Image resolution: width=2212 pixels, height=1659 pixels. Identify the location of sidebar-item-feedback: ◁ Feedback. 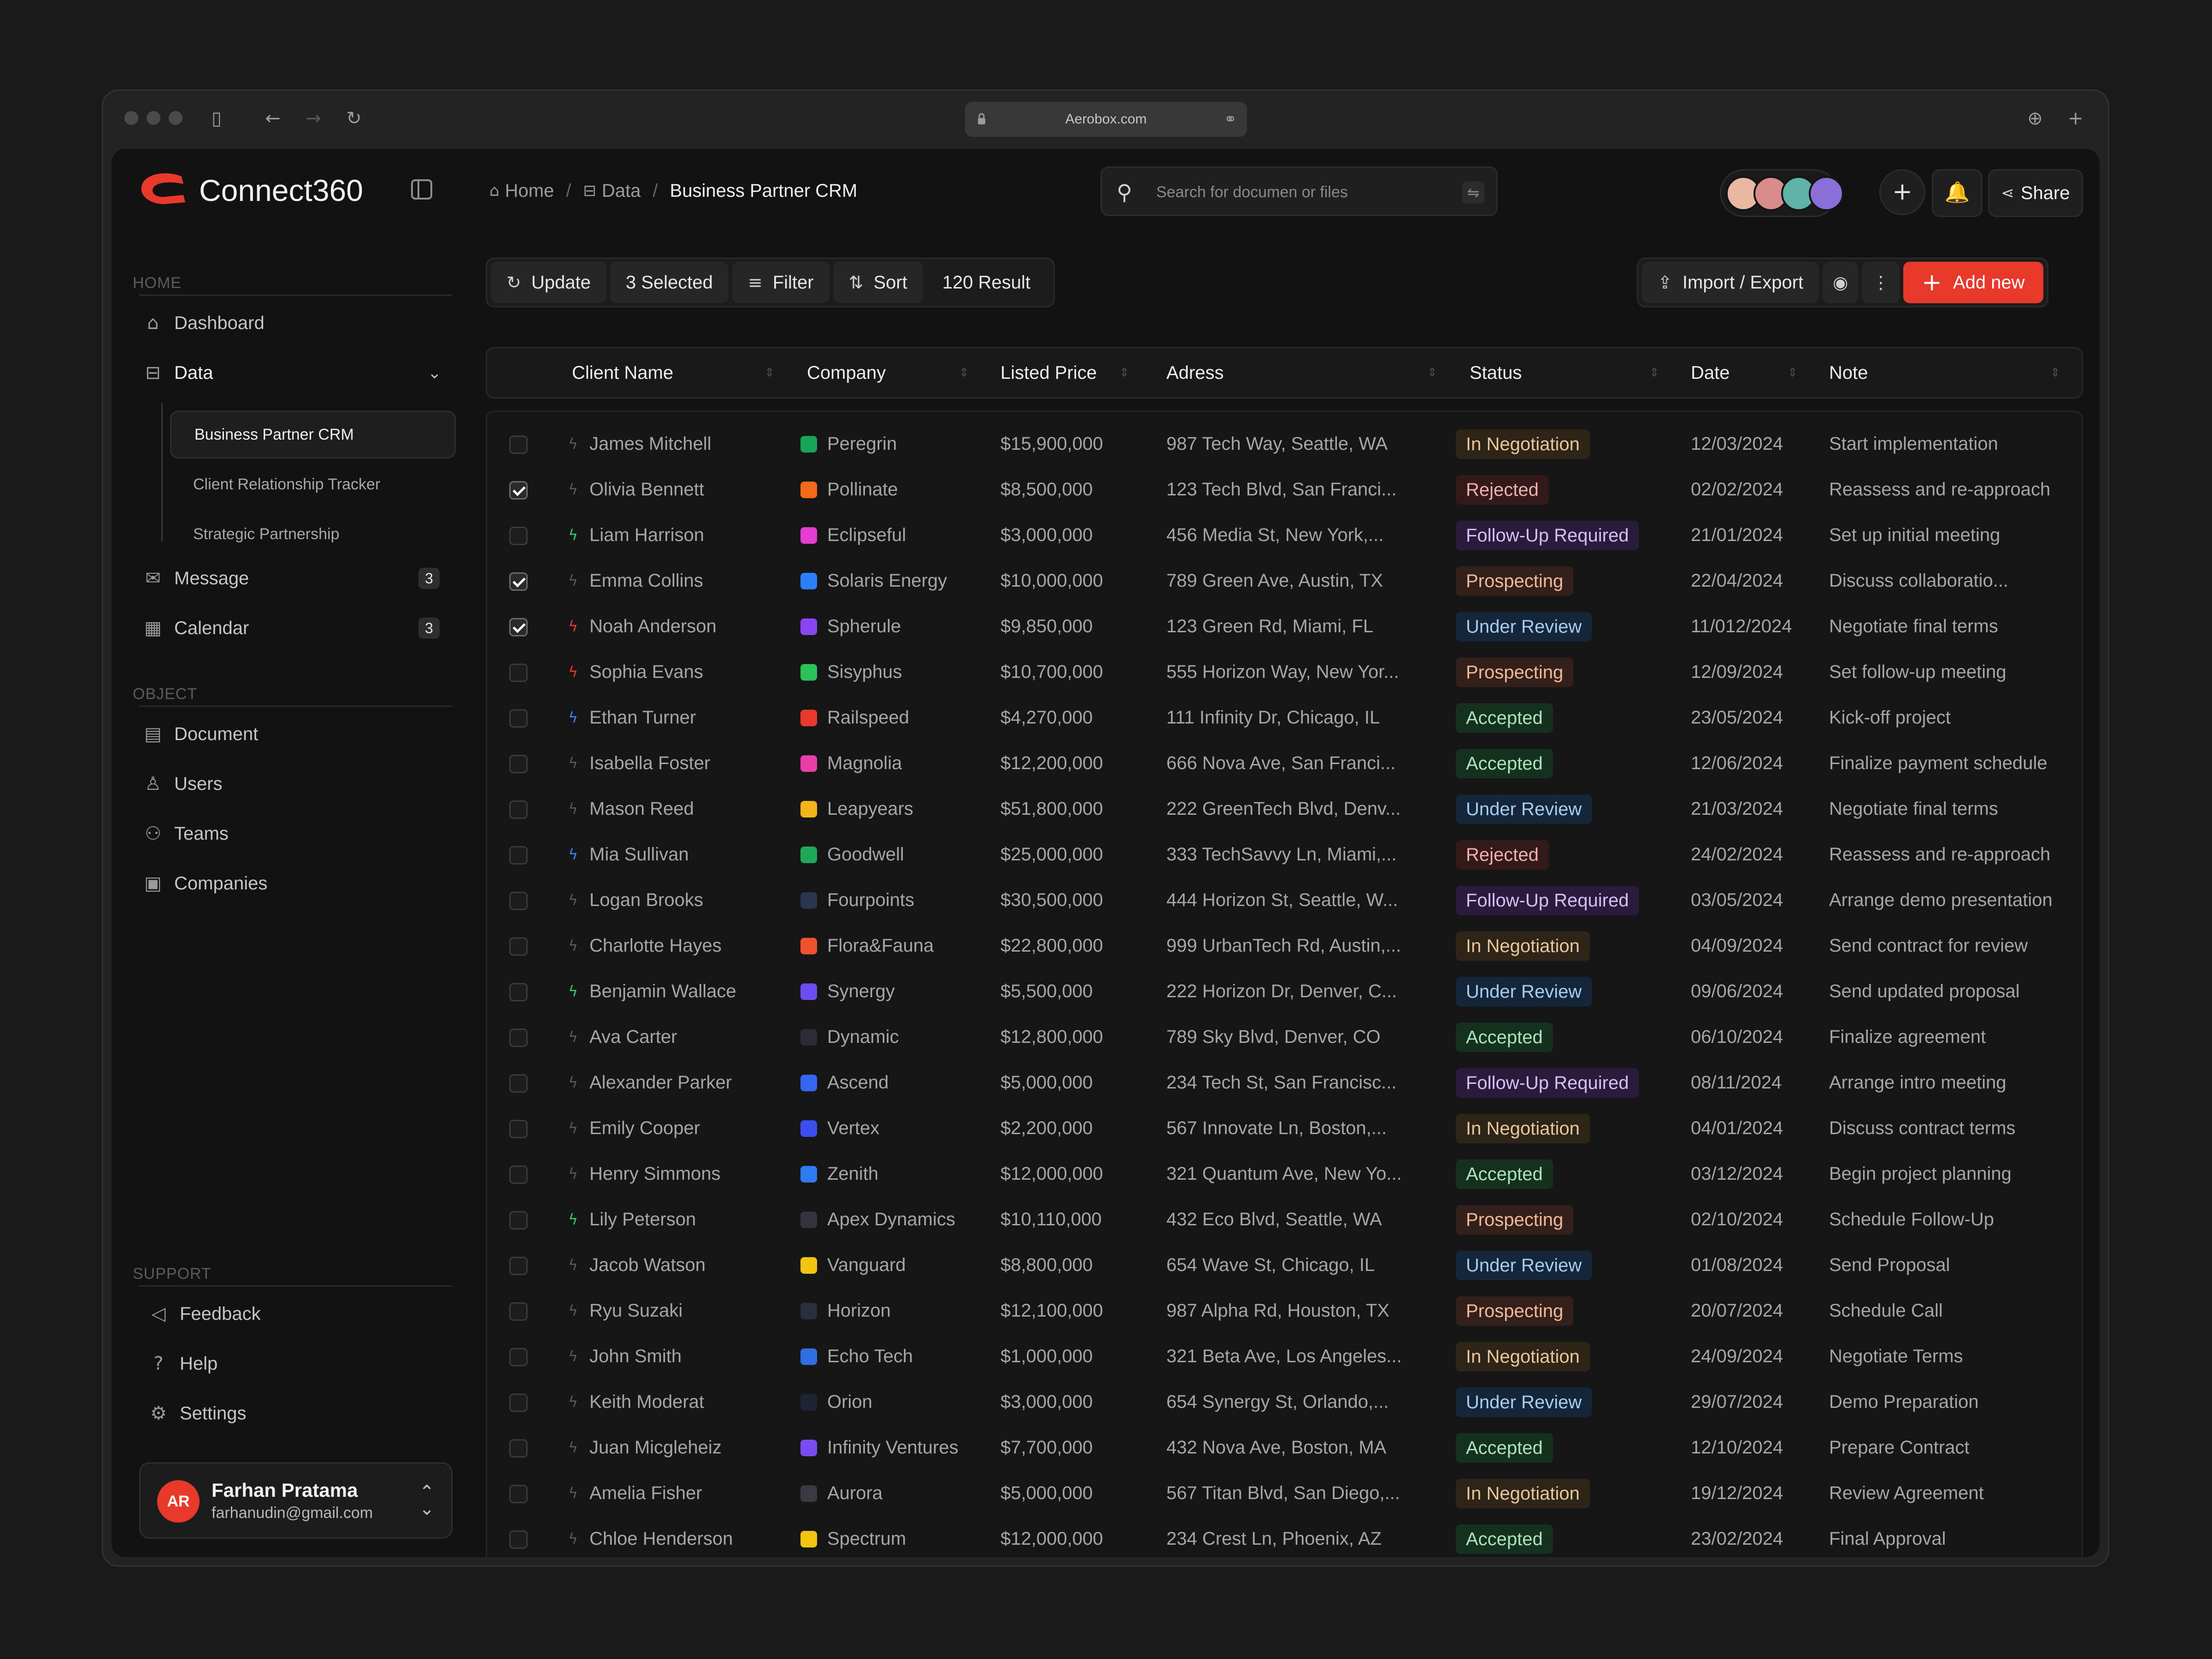
(304, 1313).